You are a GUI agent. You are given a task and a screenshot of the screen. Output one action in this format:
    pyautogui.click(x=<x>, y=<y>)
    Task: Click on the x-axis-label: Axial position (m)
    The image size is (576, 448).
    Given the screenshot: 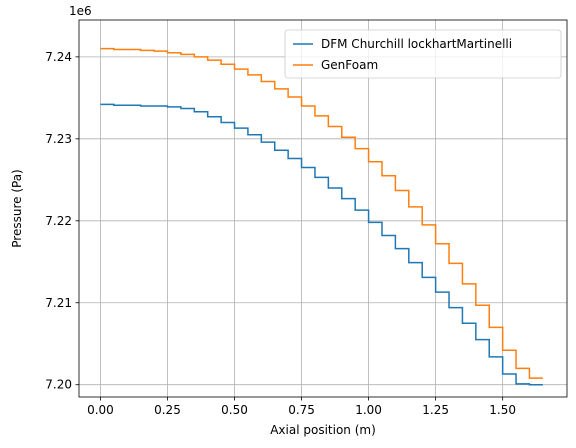 What is the action you would take?
    pyautogui.click(x=323, y=430)
    